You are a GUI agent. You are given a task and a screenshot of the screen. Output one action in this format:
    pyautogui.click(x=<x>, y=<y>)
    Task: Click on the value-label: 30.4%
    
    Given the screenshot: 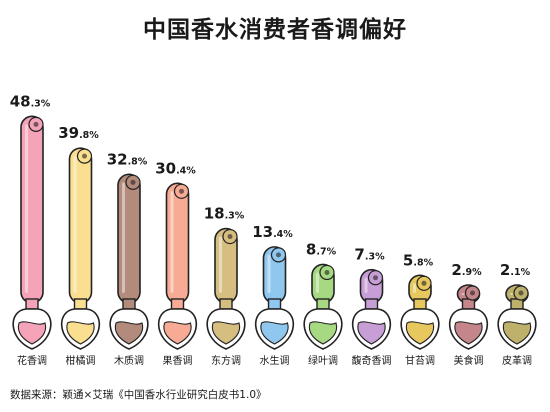 What is the action you would take?
    pyautogui.click(x=175, y=168)
    